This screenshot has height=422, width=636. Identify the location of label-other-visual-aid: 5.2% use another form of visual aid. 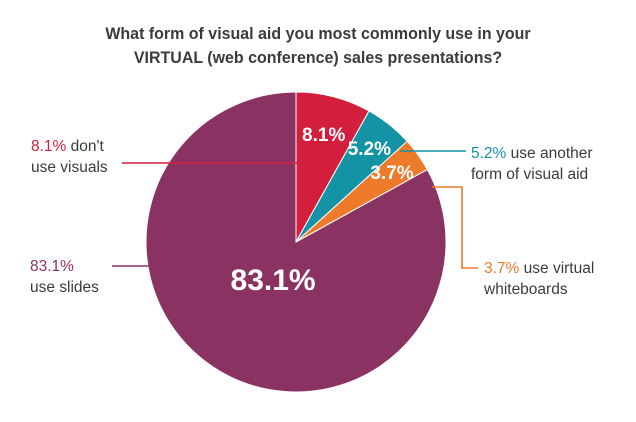
(532, 164).